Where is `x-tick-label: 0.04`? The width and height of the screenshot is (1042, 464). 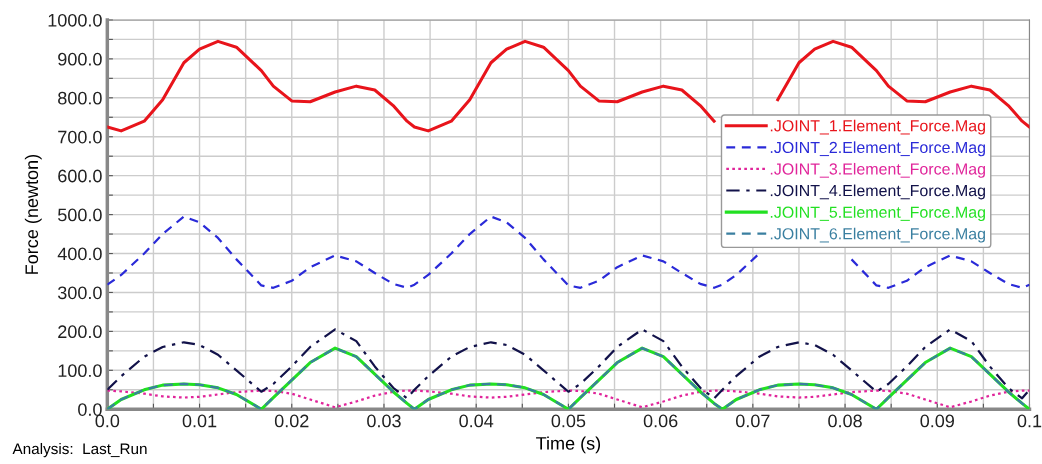
x-tick-label: 0.04 is located at coordinates (476, 421).